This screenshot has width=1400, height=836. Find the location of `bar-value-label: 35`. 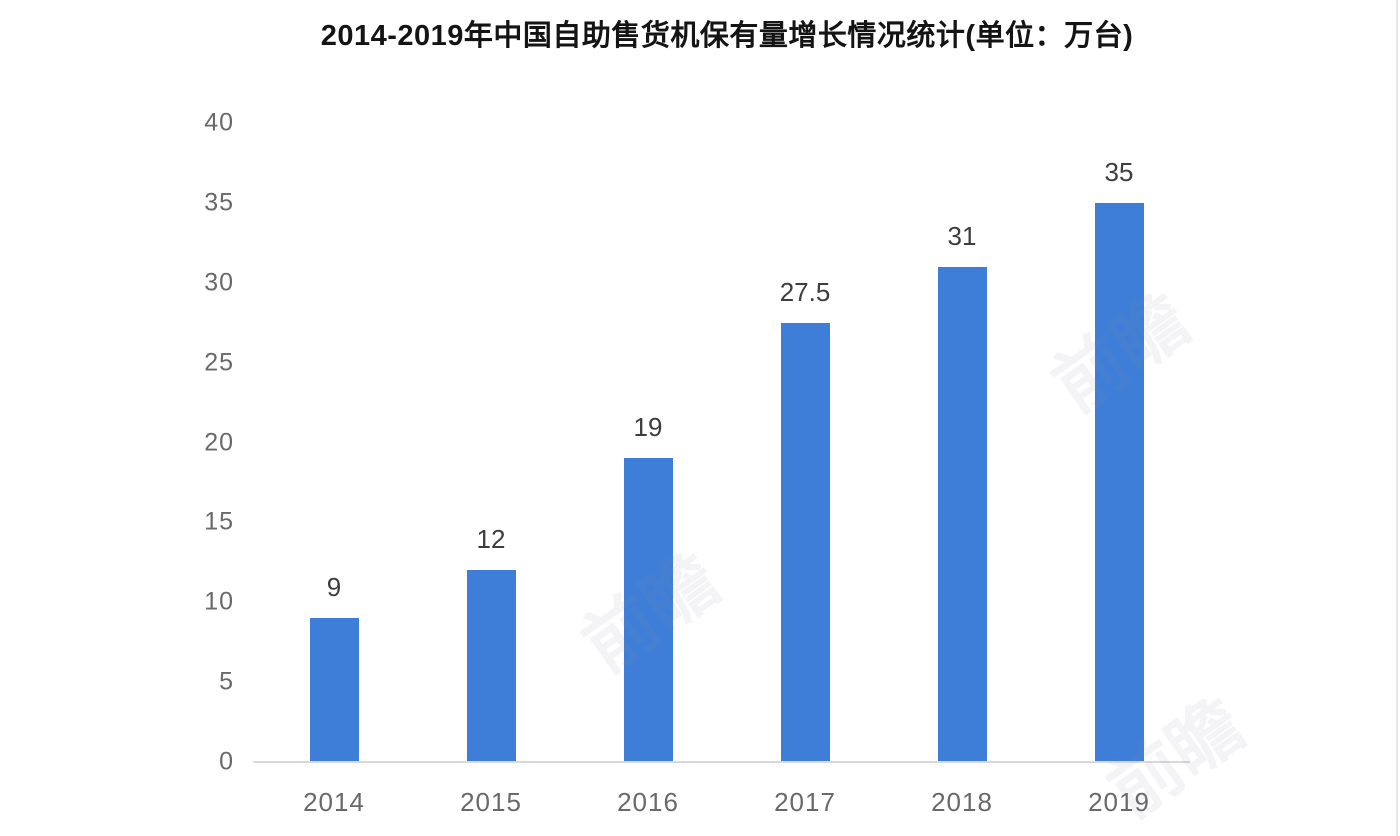

bar-value-label: 35 is located at coordinates (1119, 171).